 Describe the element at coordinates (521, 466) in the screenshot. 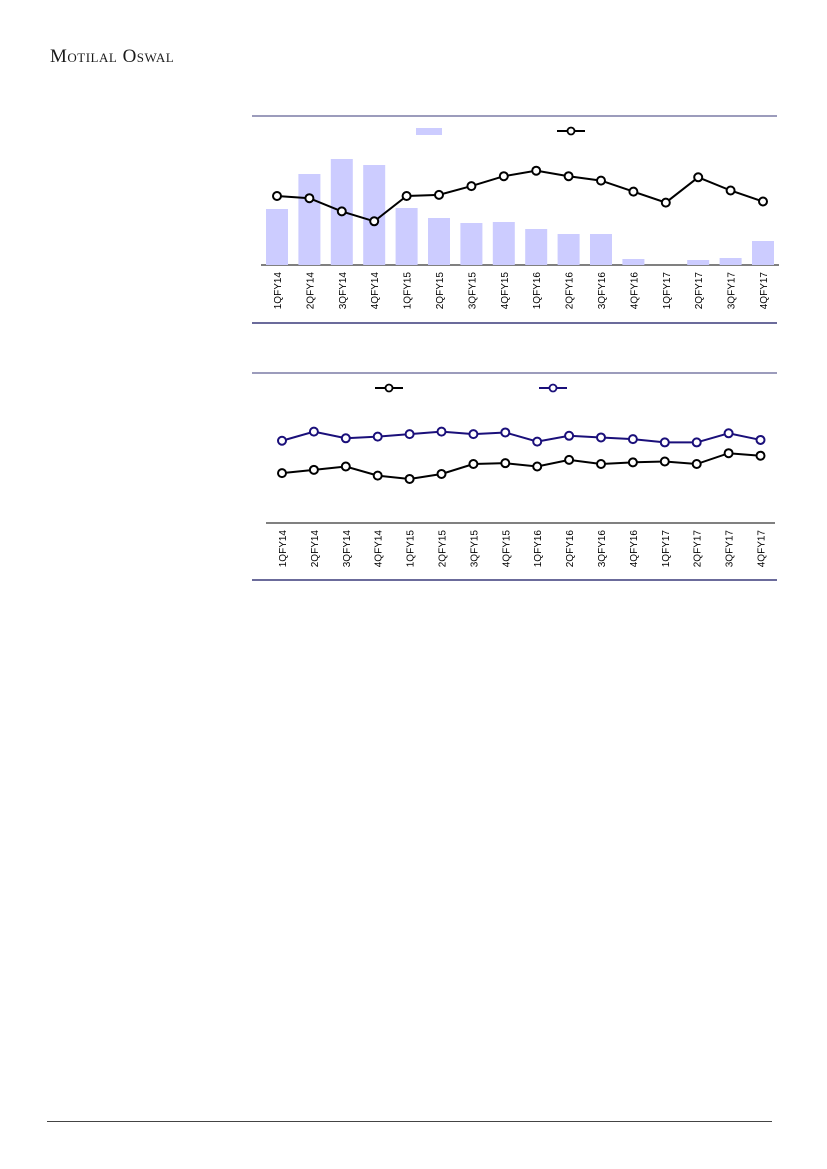

I see `chart-2-series-1-line` at that location.